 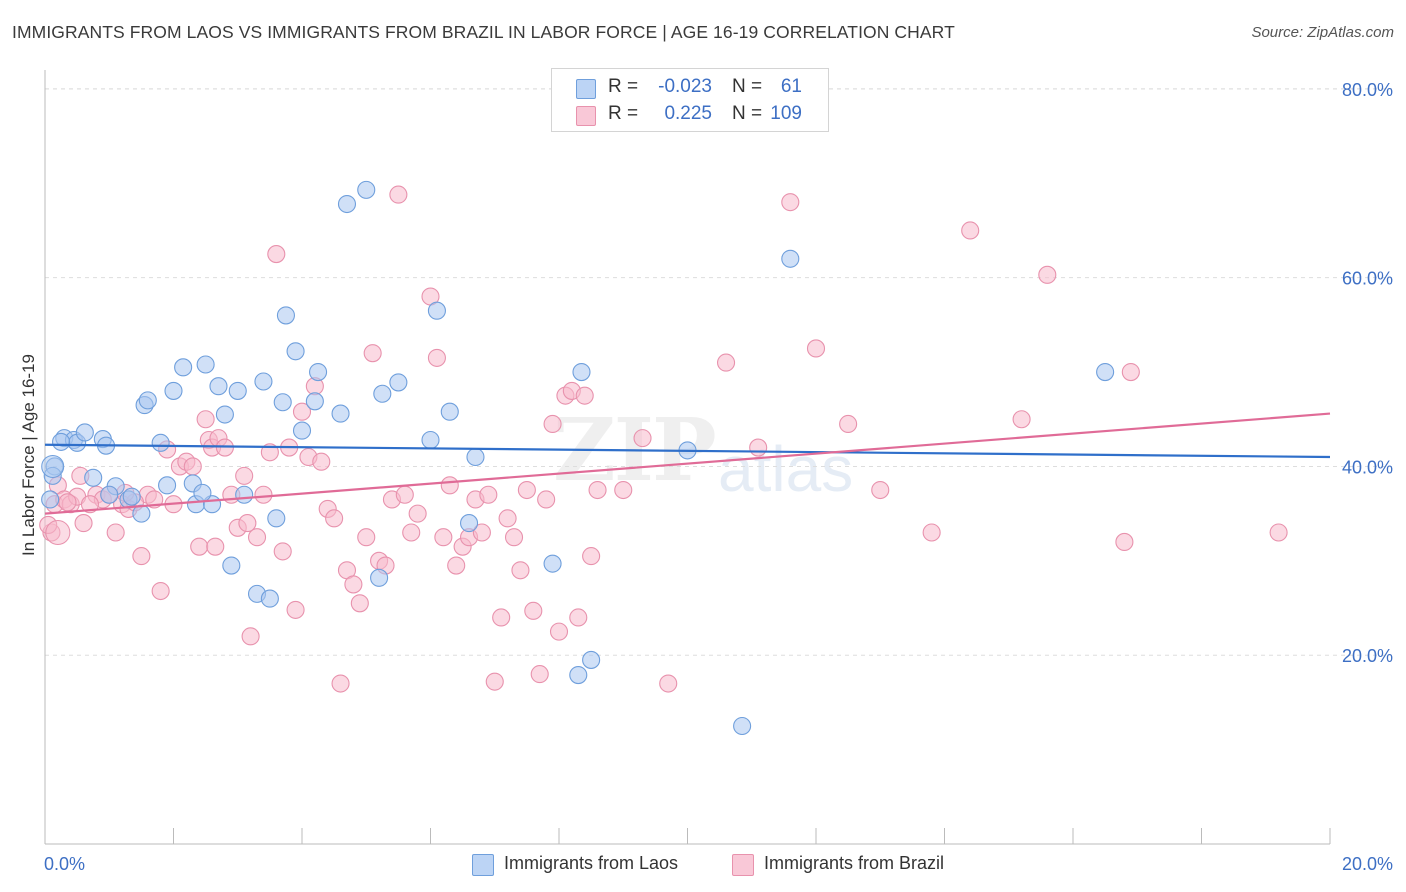 What do you see at coordinates (591, 863) in the screenshot?
I see `bottom-laos-label: Immigrants from Laos` at bounding box center [591, 863].